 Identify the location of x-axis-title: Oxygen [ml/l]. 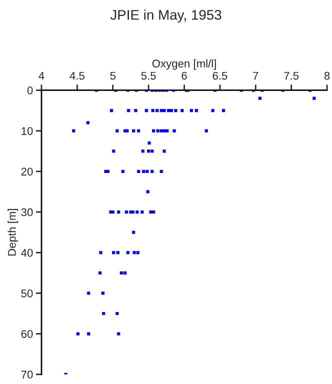
(184, 64).